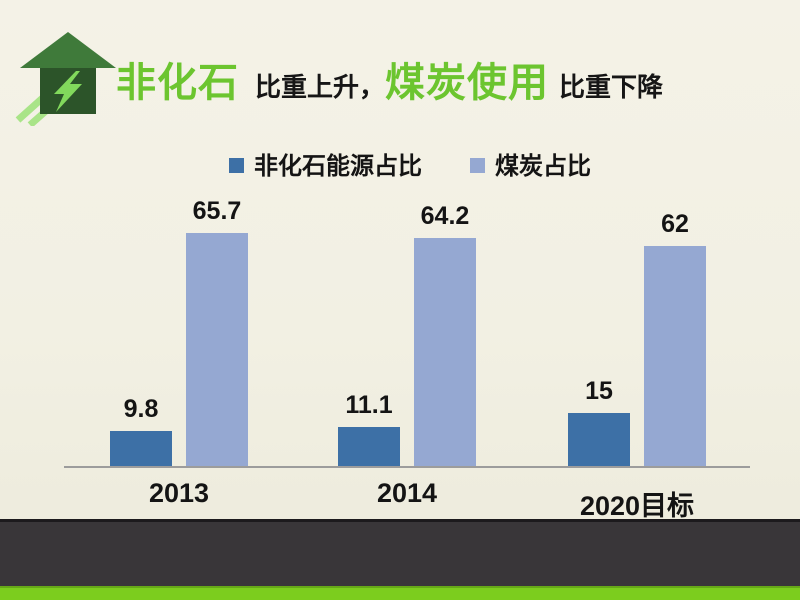 Image resolution: width=800 pixels, height=600 pixels. Describe the element at coordinates (217, 210) in the screenshot. I see `bar-value-label: 65.7` at that location.